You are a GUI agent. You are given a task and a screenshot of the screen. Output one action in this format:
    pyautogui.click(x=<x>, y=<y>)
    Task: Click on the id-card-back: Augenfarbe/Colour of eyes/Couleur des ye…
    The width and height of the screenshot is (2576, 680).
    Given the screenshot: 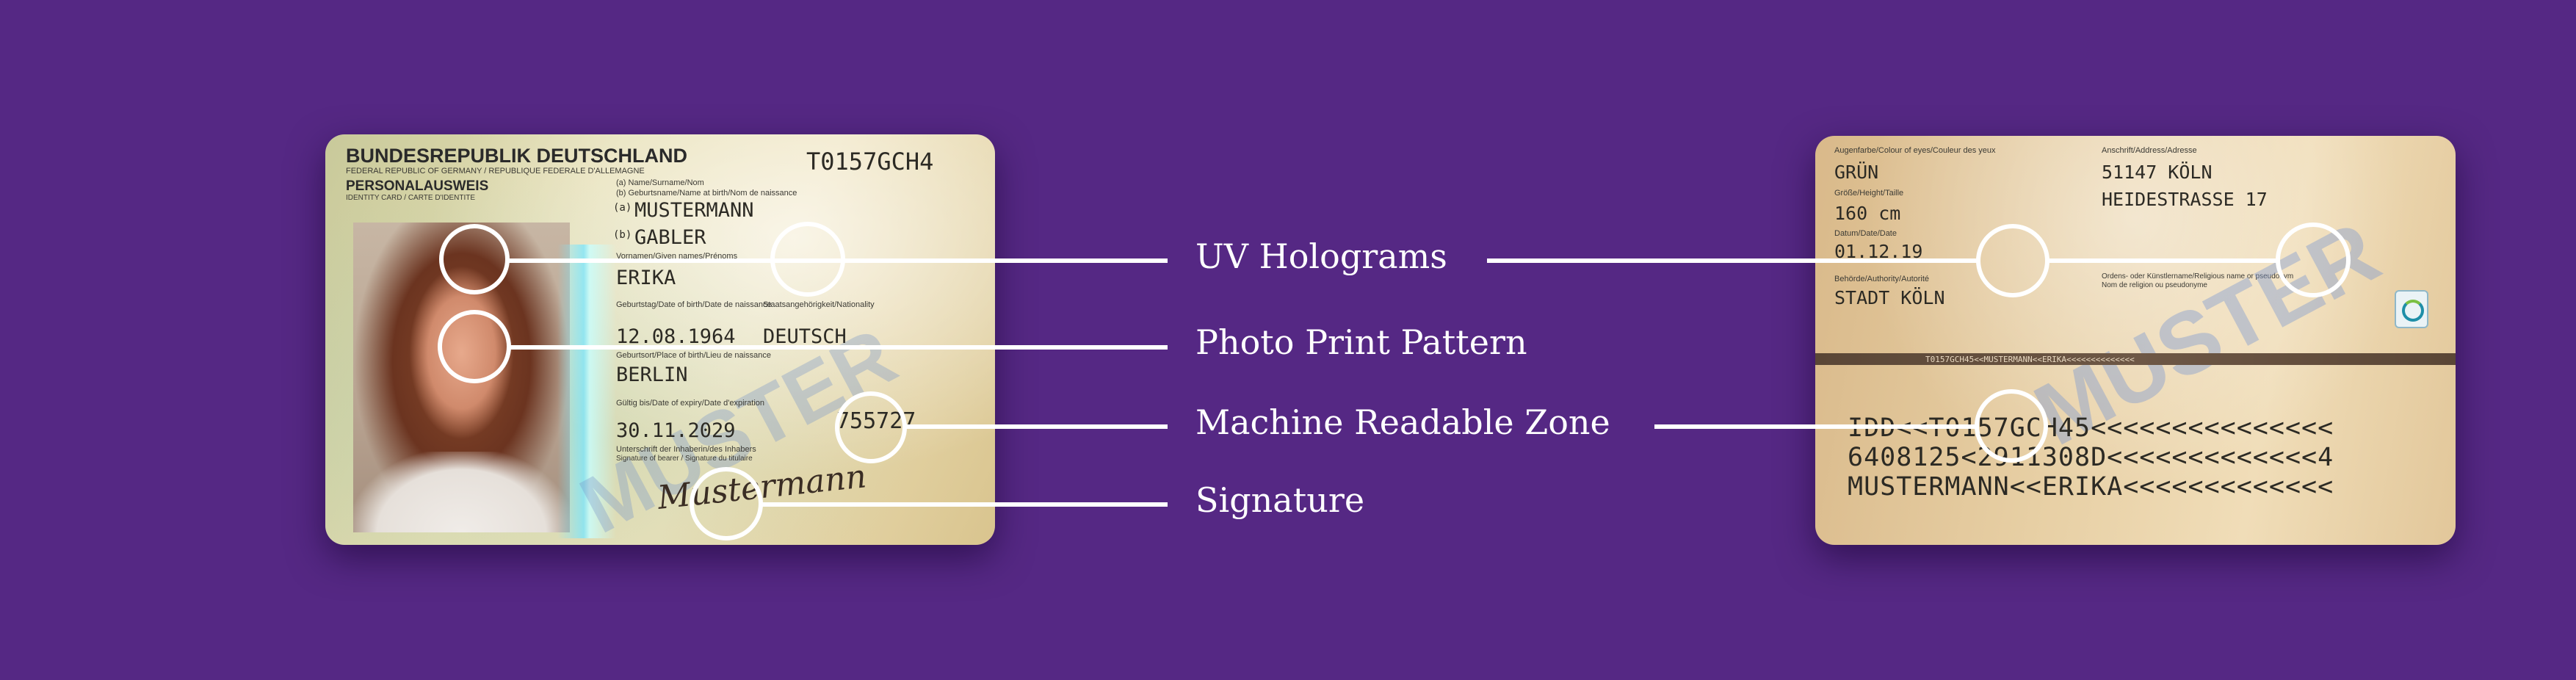 What is the action you would take?
    pyautogui.click(x=2135, y=340)
    